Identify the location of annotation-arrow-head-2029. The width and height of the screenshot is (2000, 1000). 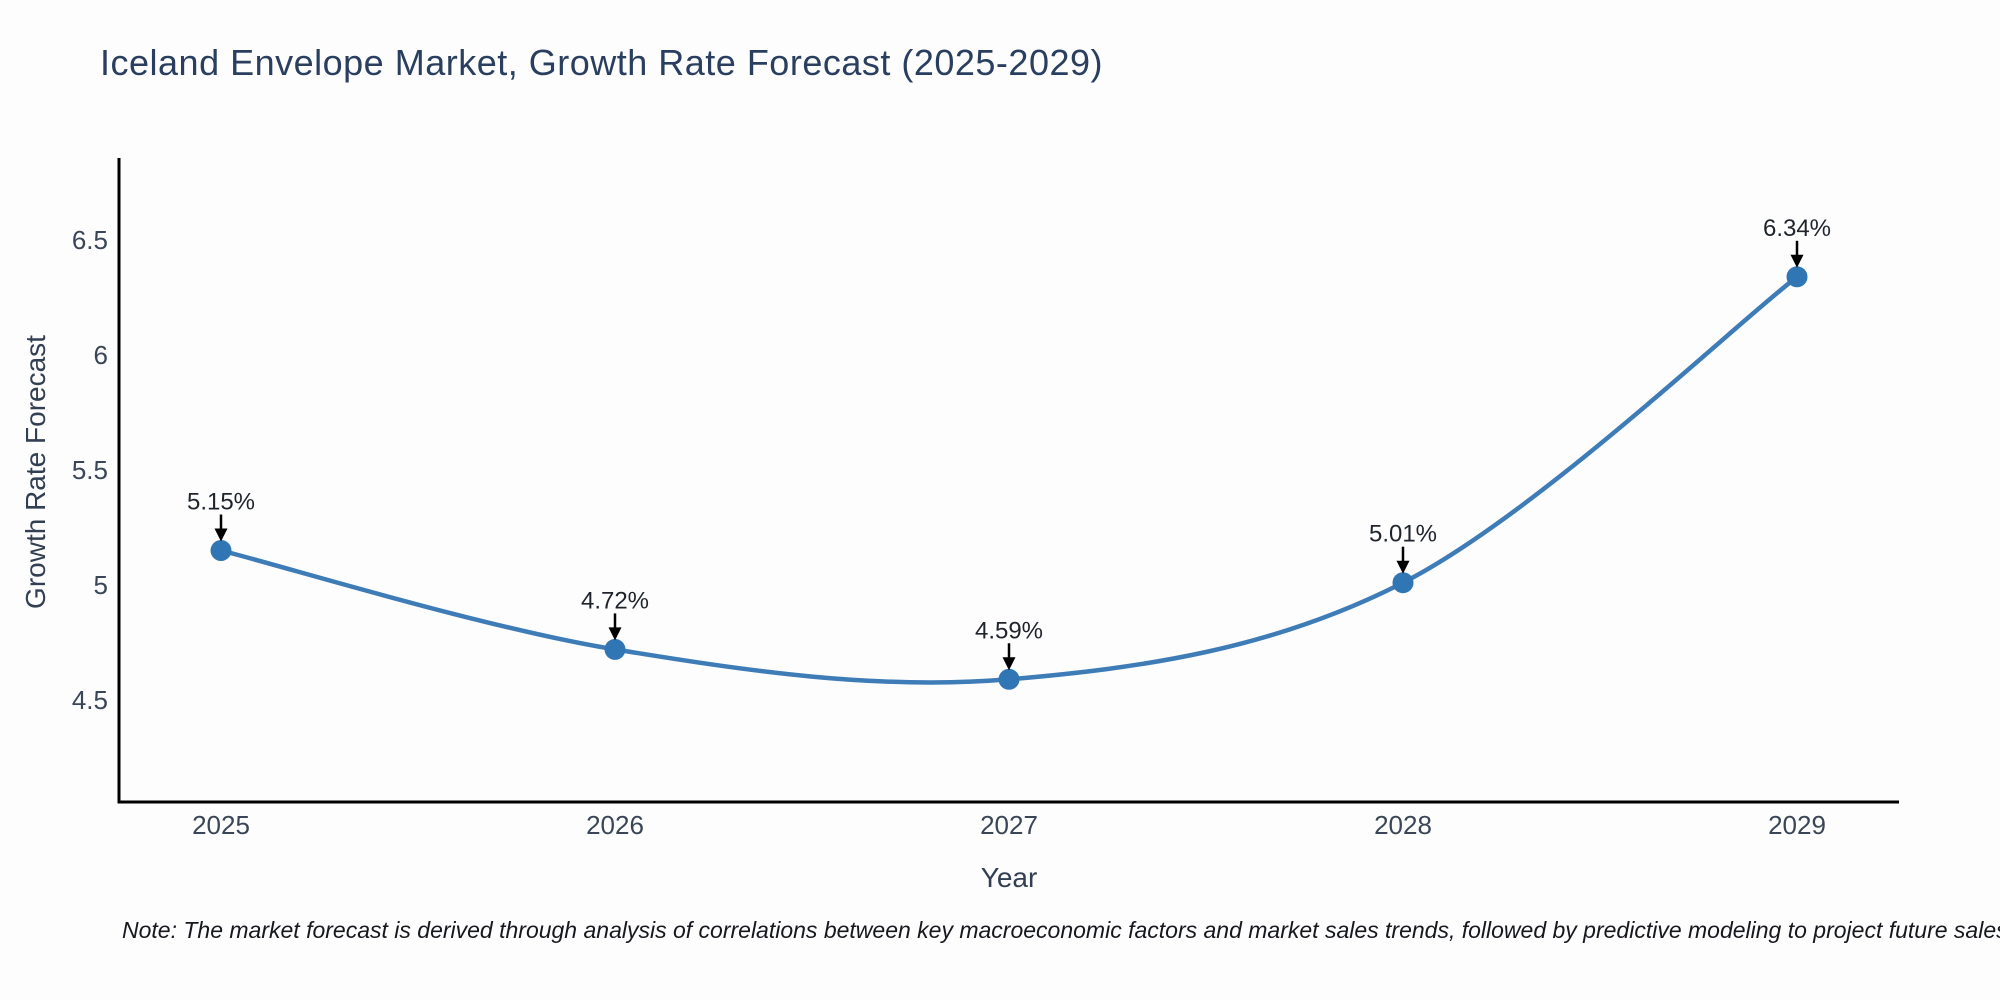
(1797, 261).